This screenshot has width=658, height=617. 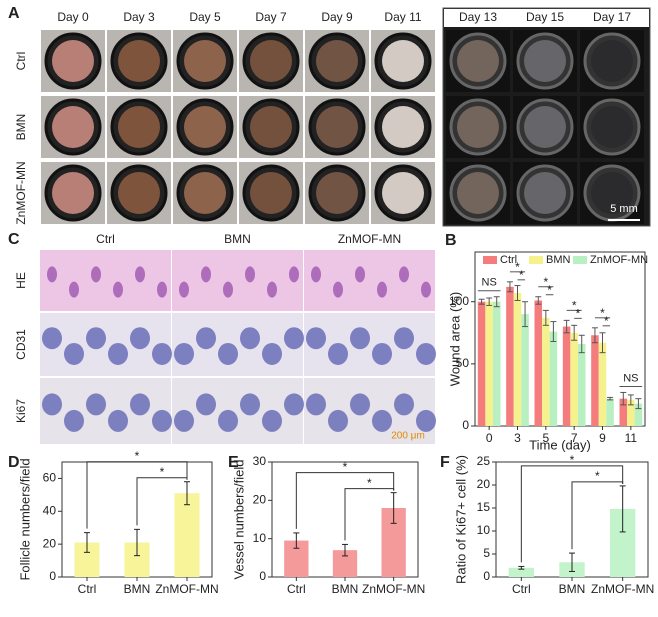 What do you see at coordinates (574, 438) in the screenshot?
I see `x-tick-label: 7` at bounding box center [574, 438].